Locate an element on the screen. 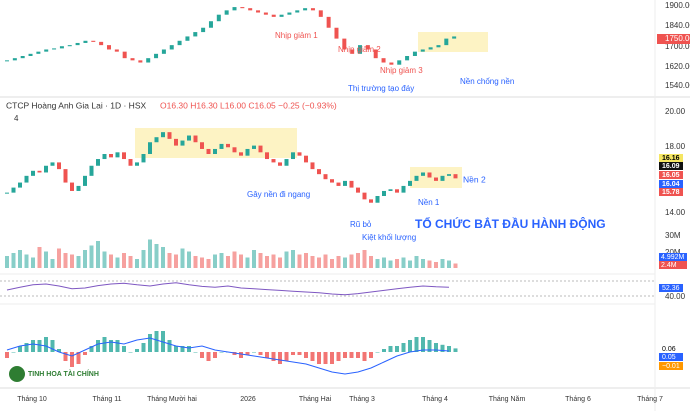 The width and height of the screenshot is (690, 411). volume-tag: 2.4M is located at coordinates (669, 265).